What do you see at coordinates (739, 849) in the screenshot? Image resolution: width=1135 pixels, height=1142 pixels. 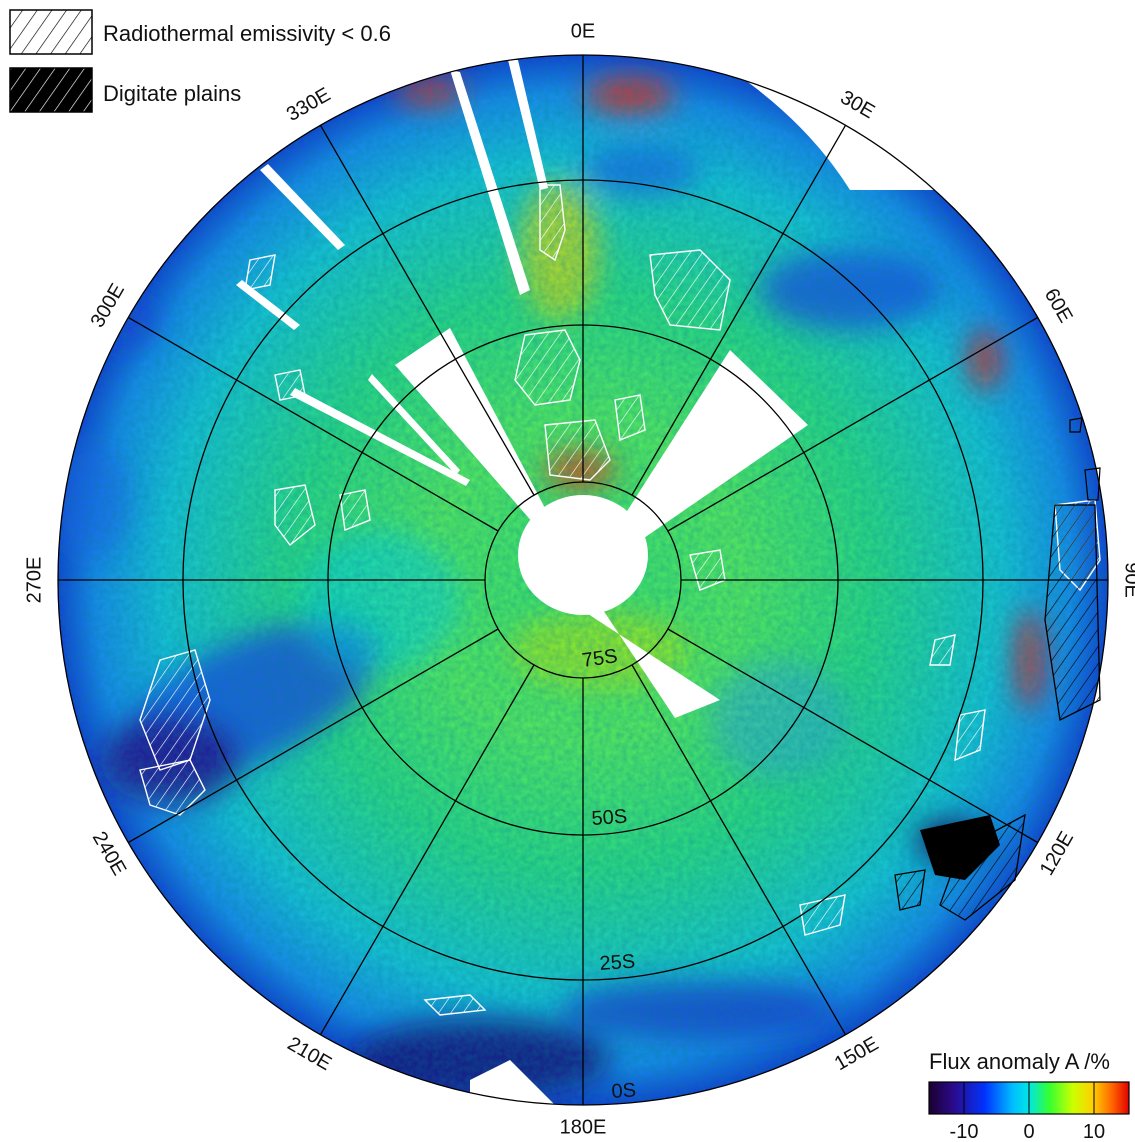 I see `meridian-150e` at bounding box center [739, 849].